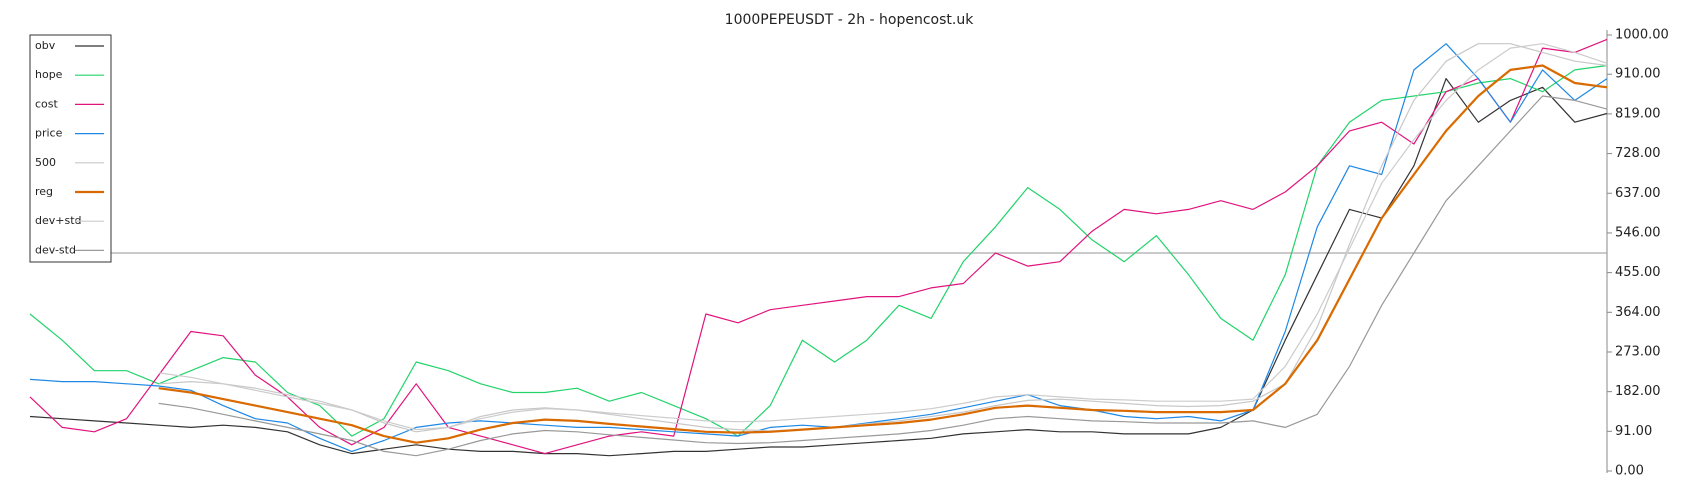  What do you see at coordinates (45, 162) in the screenshot?
I see `legend-label: 500` at bounding box center [45, 162].